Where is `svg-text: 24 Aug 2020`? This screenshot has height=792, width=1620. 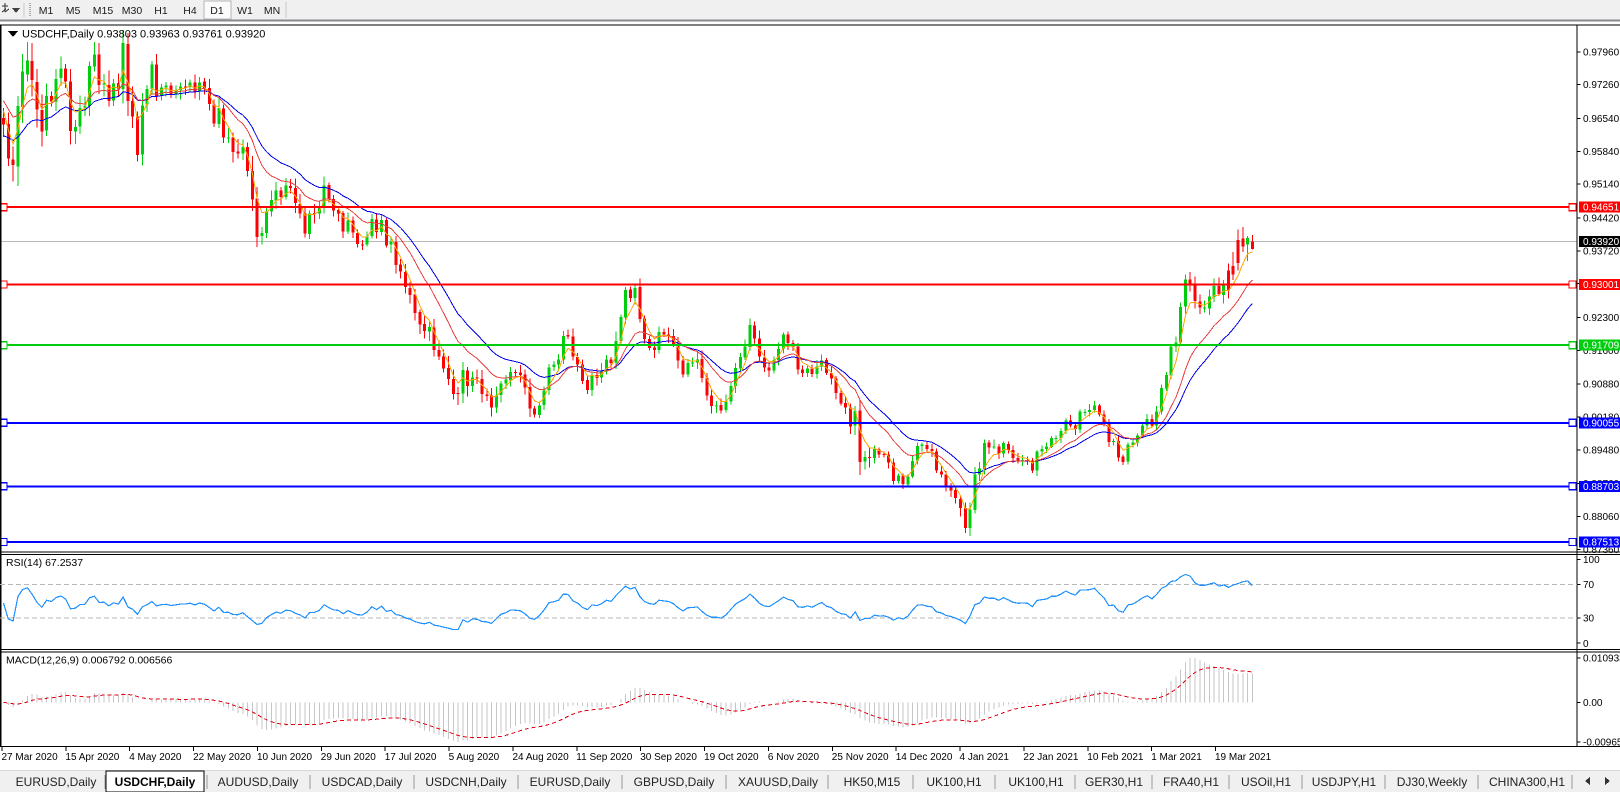
svg-text: 24 Aug 2020 is located at coordinates (541, 757).